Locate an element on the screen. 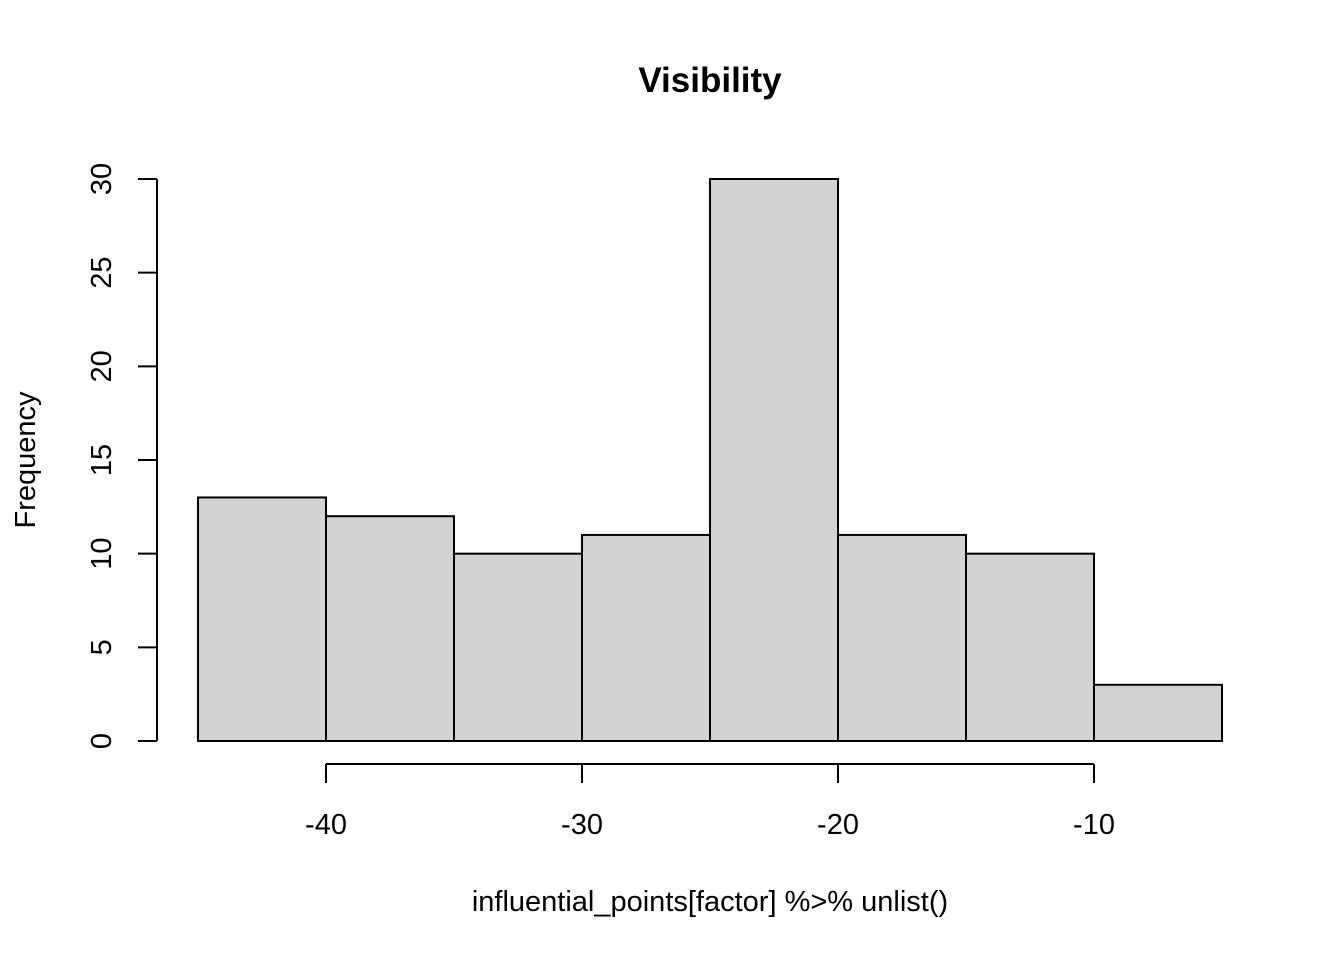 This screenshot has width=1344, height=965. x-tick-label: -40 is located at coordinates (326, 825).